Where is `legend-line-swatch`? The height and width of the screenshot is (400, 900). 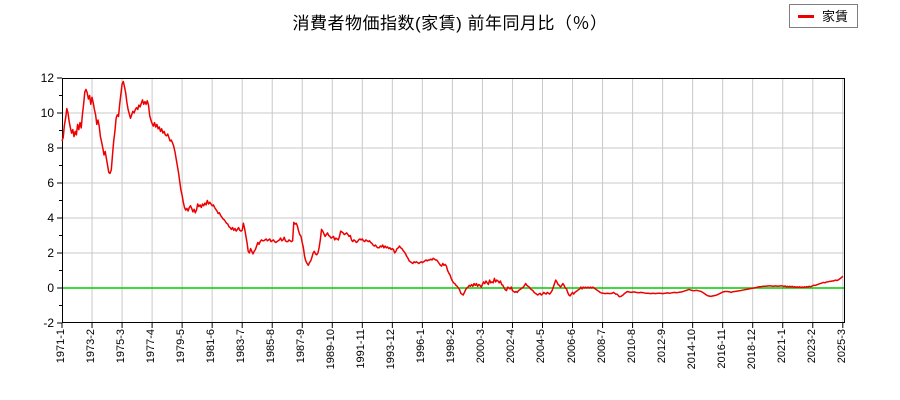 legend-line-swatch is located at coordinates (806, 16).